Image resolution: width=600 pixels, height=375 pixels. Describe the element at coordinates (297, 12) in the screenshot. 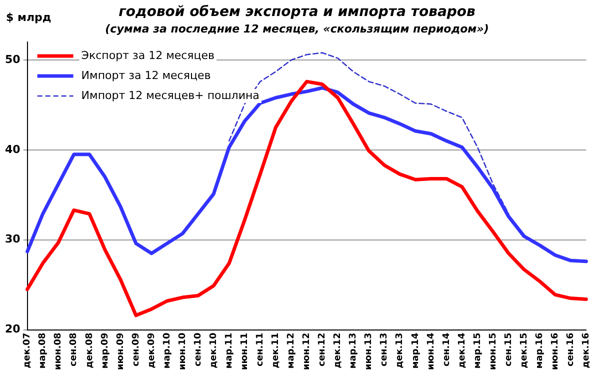

I see `chart-title: годовой объем экспорта и импорта товаров` at that location.